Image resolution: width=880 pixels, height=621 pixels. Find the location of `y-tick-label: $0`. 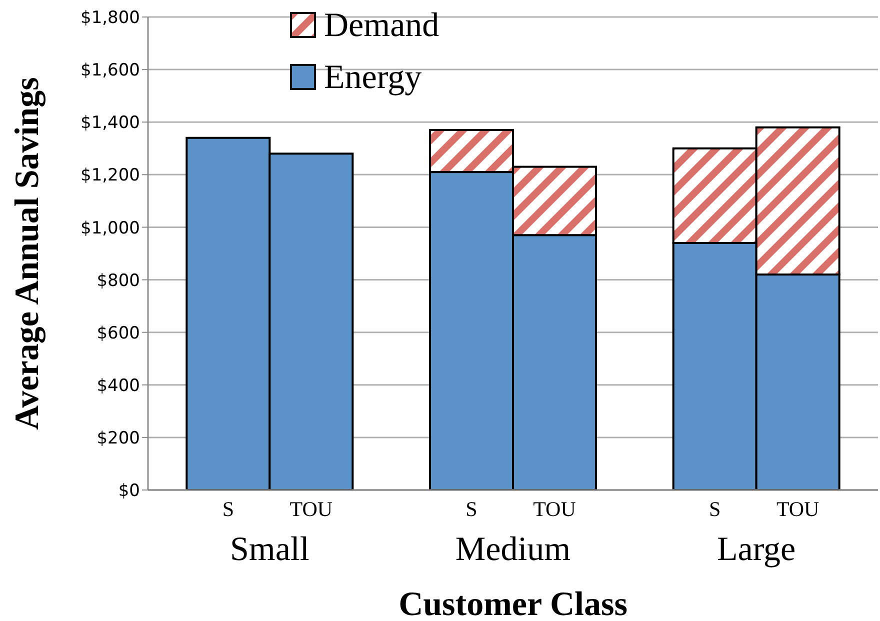

y-tick-label: $0 is located at coordinates (129, 491).